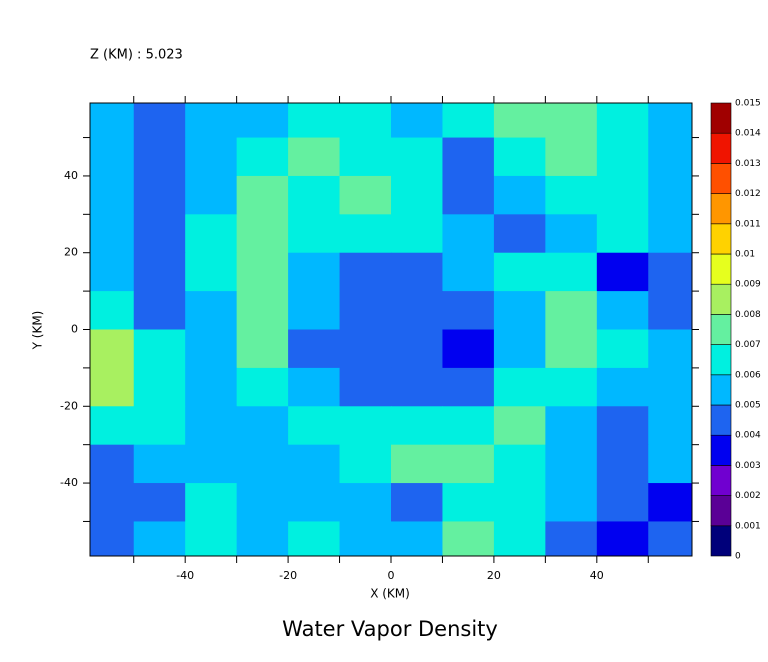 The height and width of the screenshot is (662, 768). What do you see at coordinates (185, 575) in the screenshot?
I see `x-tick-label: -40` at bounding box center [185, 575].